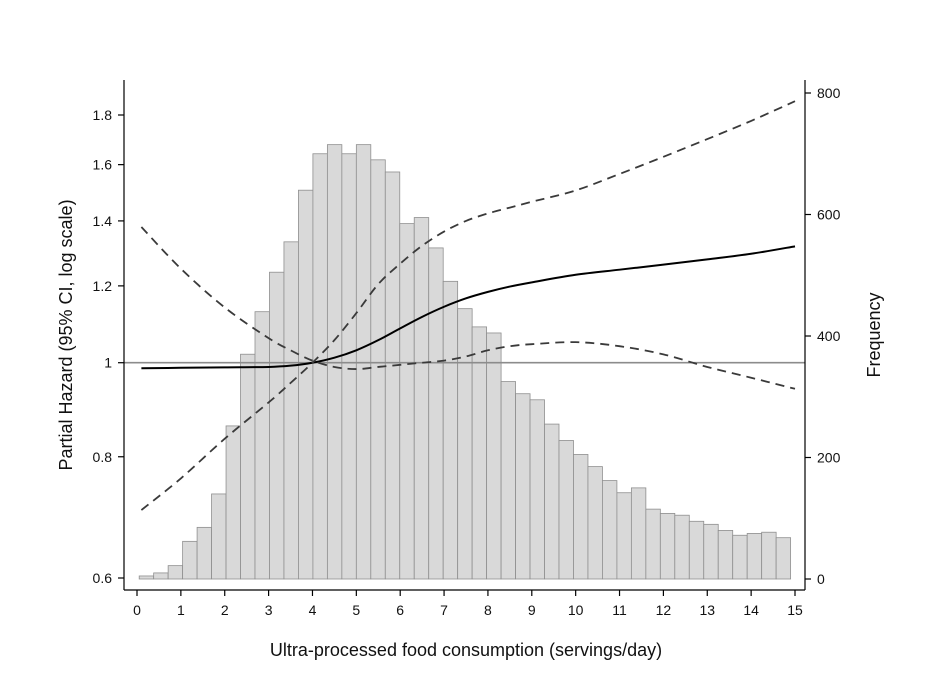  Describe the element at coordinates (103, 457) in the screenshot. I see `y-left-tick-label: 0.8` at that location.